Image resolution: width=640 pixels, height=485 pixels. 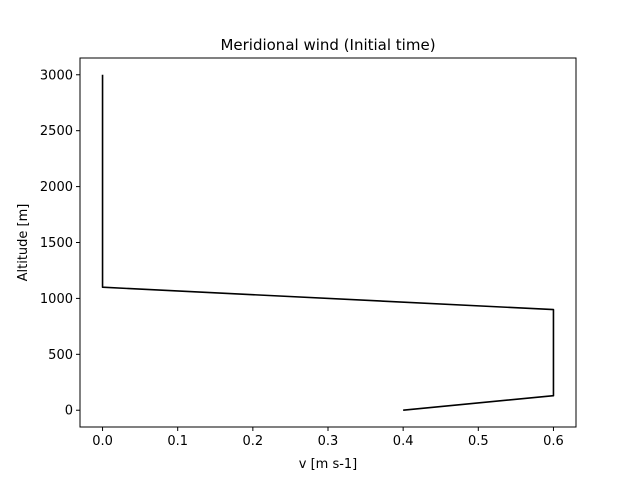 I want to click on chart-title: Meridional wind (Initial time), so click(x=327, y=45).